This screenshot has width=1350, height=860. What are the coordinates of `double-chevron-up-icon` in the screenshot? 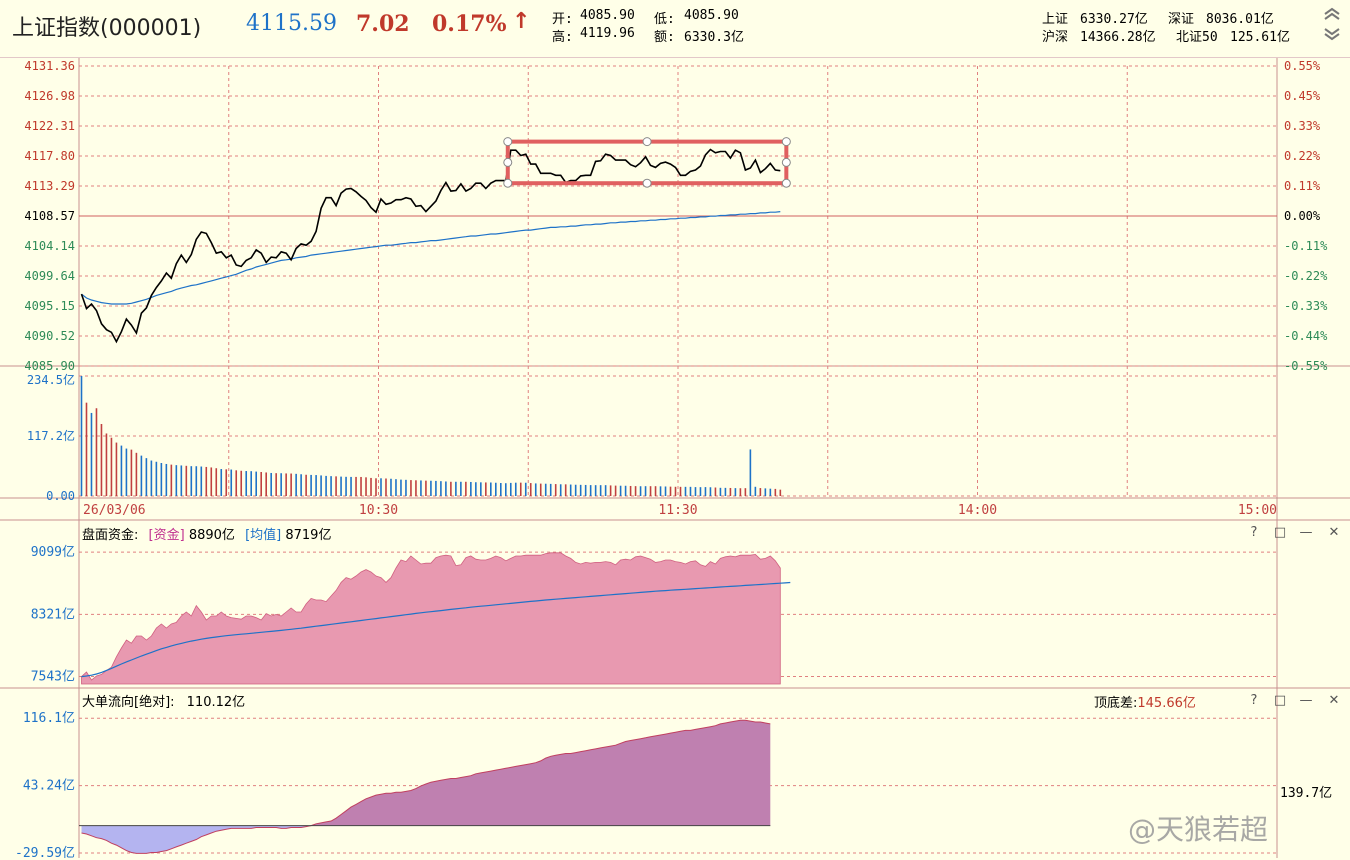 It's located at (1332, 13).